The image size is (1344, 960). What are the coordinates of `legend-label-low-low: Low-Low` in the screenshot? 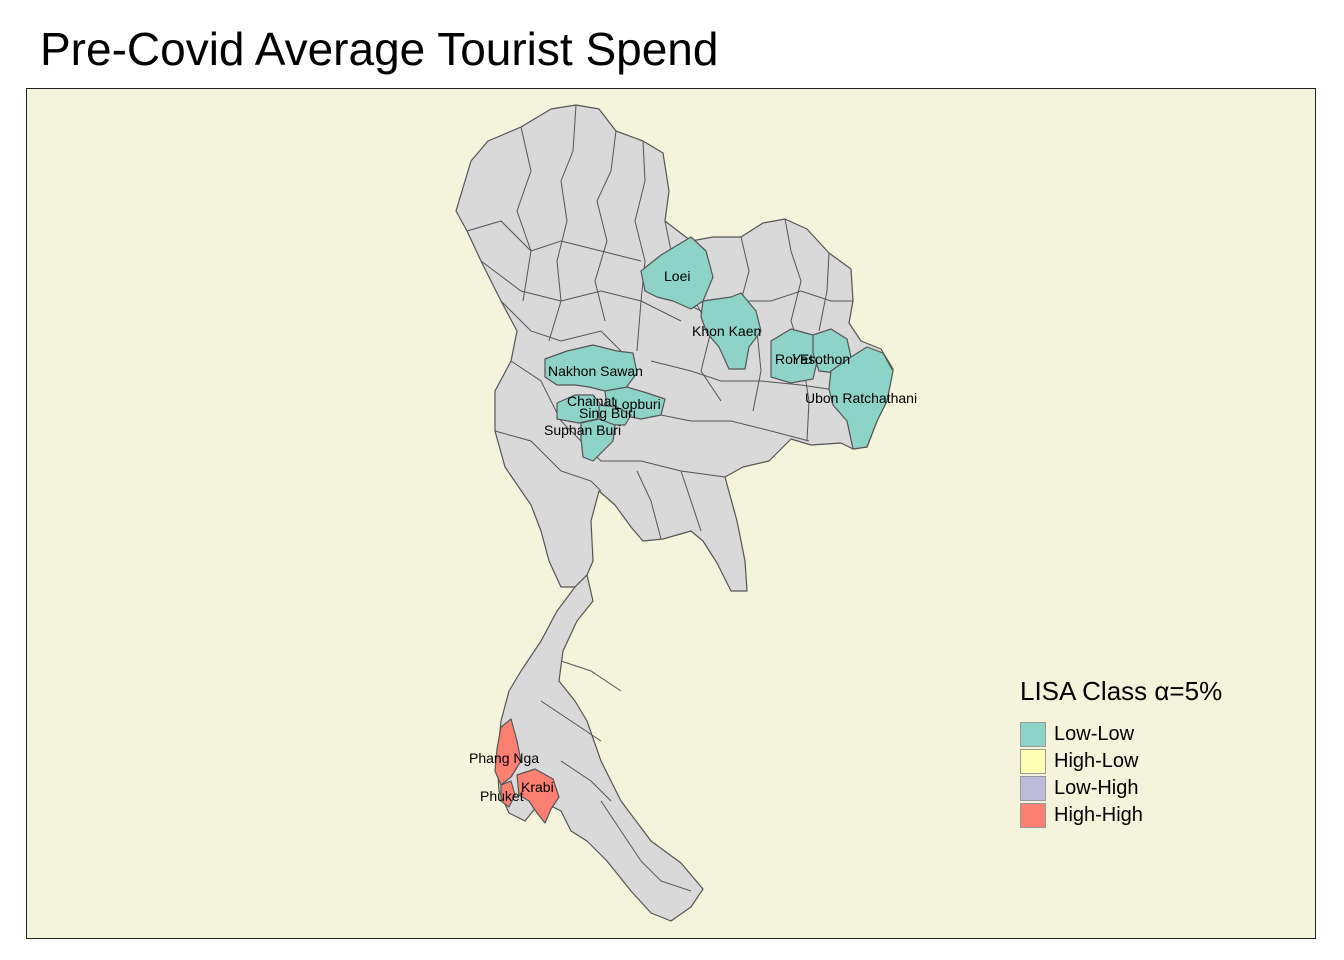 It's located at (1094, 734).